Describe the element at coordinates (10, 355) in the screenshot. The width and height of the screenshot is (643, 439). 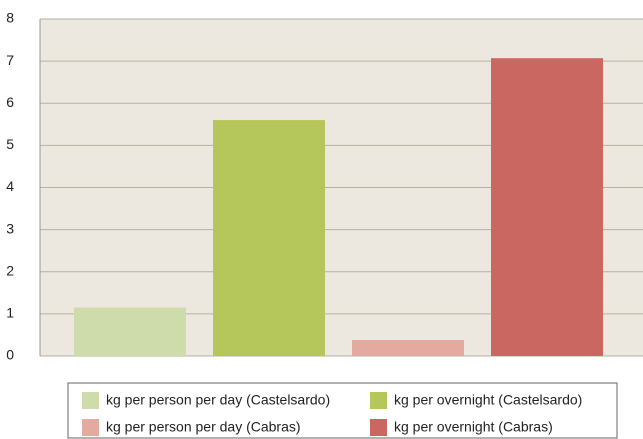
I see `y-tick-label: 0` at that location.